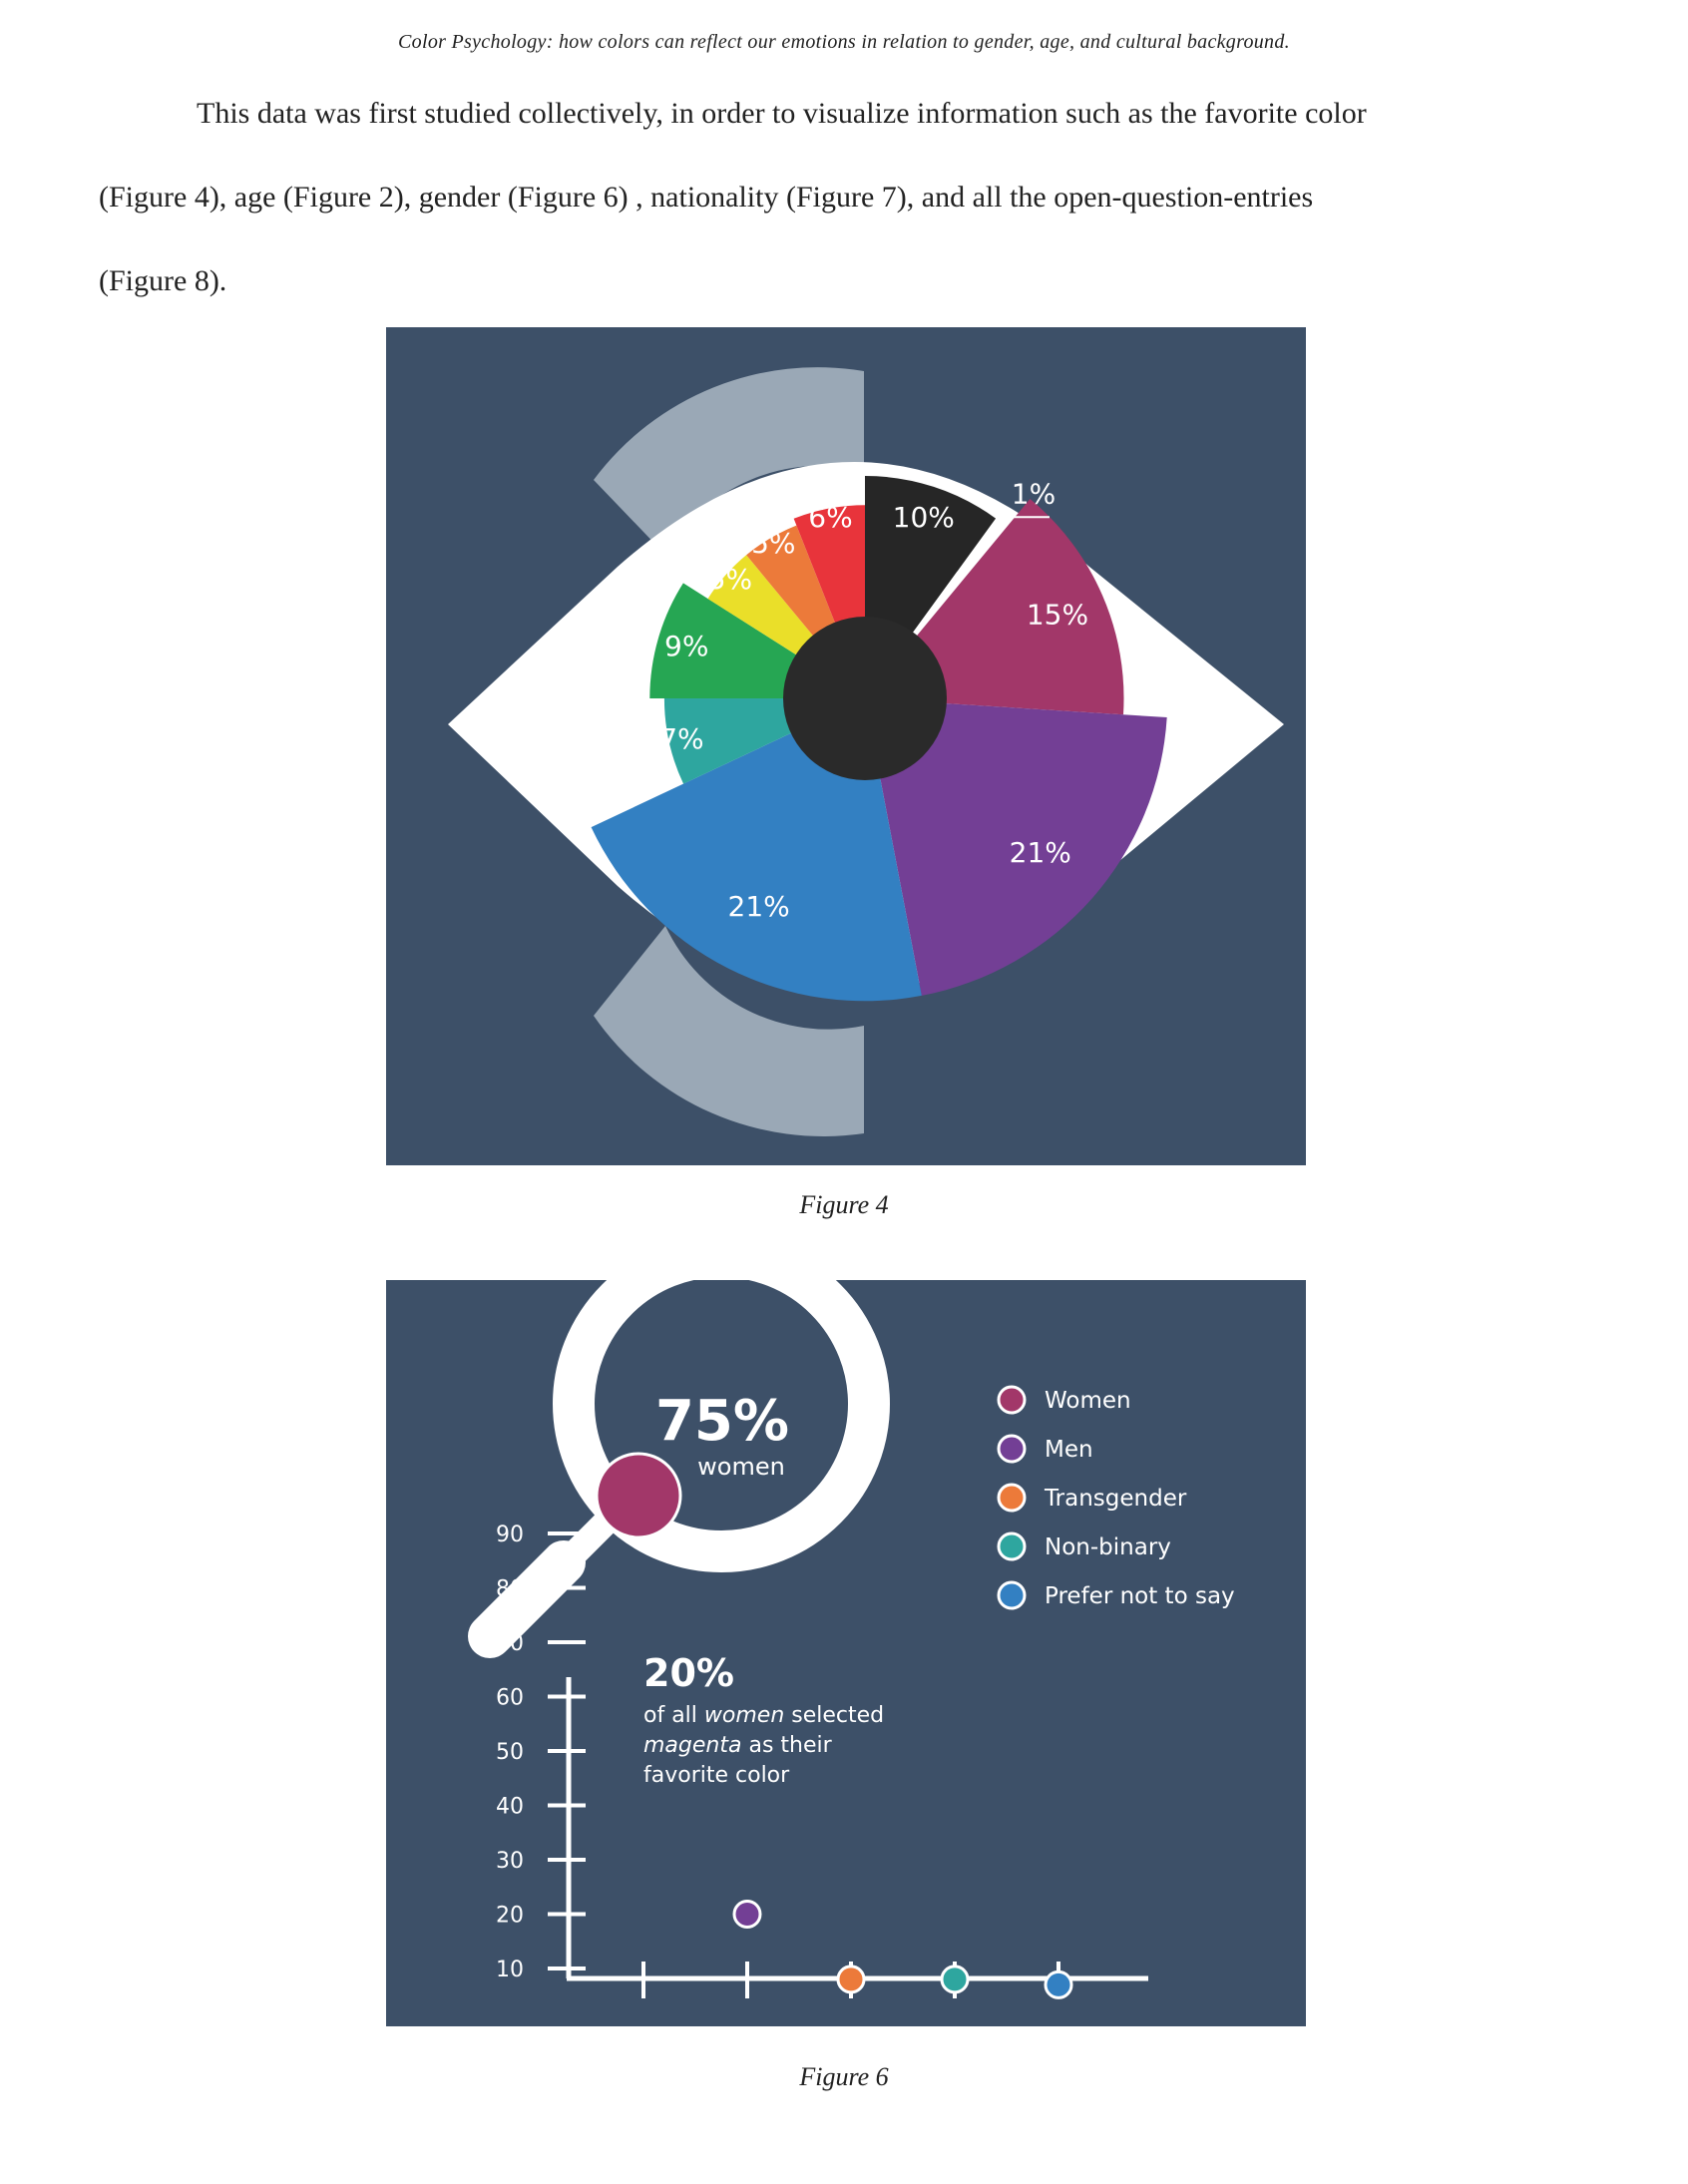  I want to click on stat-text-line-1: of all women selected, so click(763, 1715).